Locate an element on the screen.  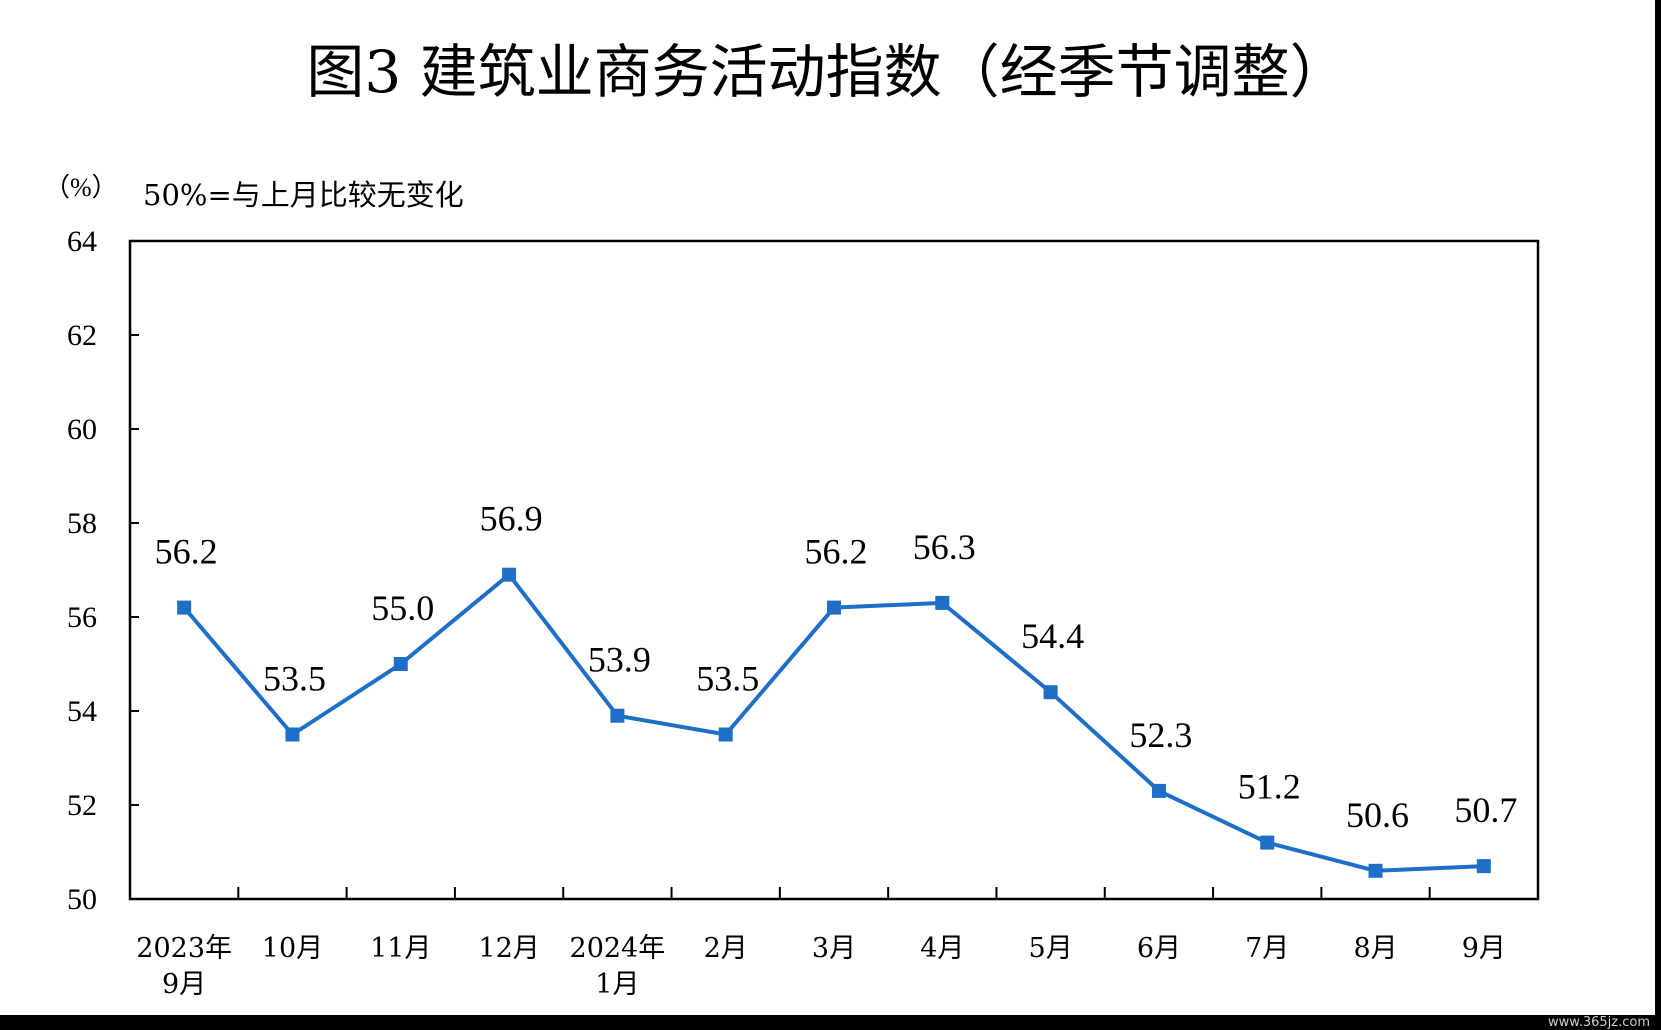
data-label: 51.2 is located at coordinates (1269, 787).